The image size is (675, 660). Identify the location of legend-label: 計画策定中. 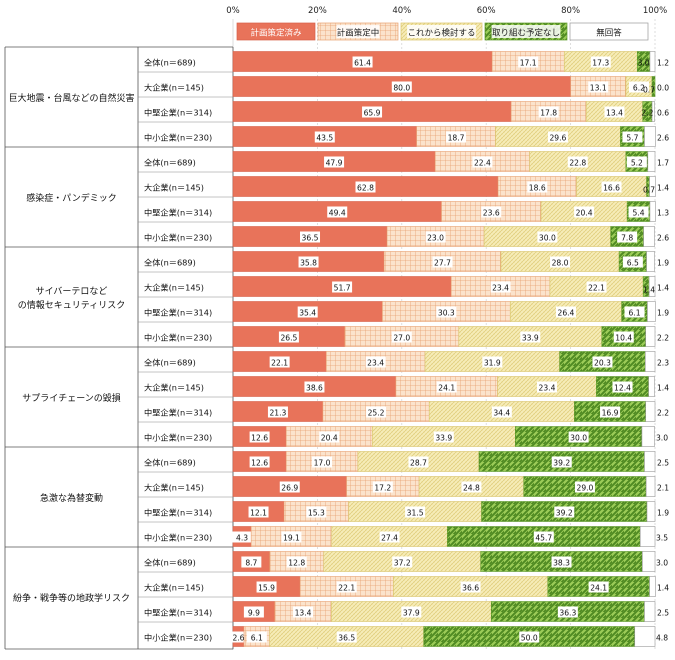
(358, 33).